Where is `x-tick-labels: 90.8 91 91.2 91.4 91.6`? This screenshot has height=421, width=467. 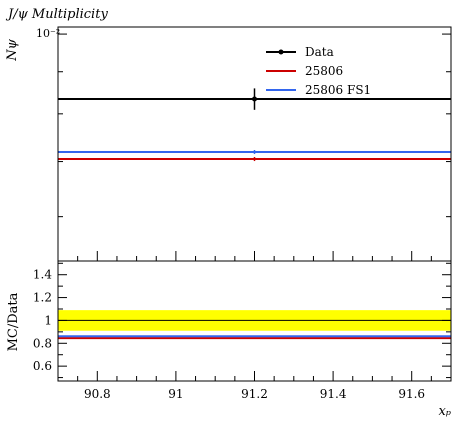 x-tick-labels: 90.8 91 91.2 91.4 91.6 is located at coordinates (254, 394).